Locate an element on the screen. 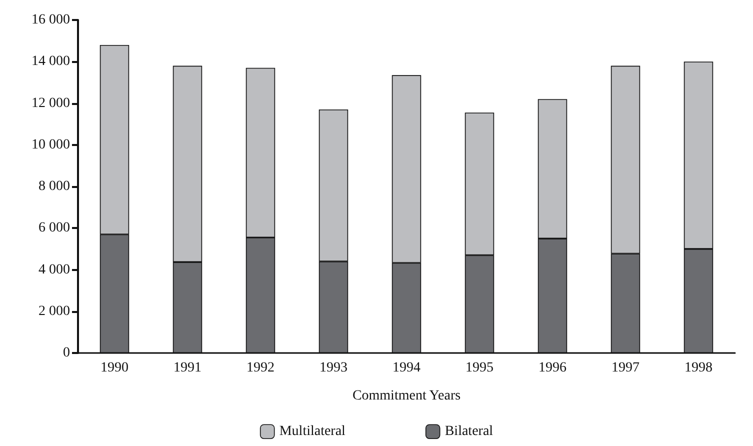 This screenshot has width=753, height=446. y-tick-label: 6 000 is located at coordinates (54, 228).